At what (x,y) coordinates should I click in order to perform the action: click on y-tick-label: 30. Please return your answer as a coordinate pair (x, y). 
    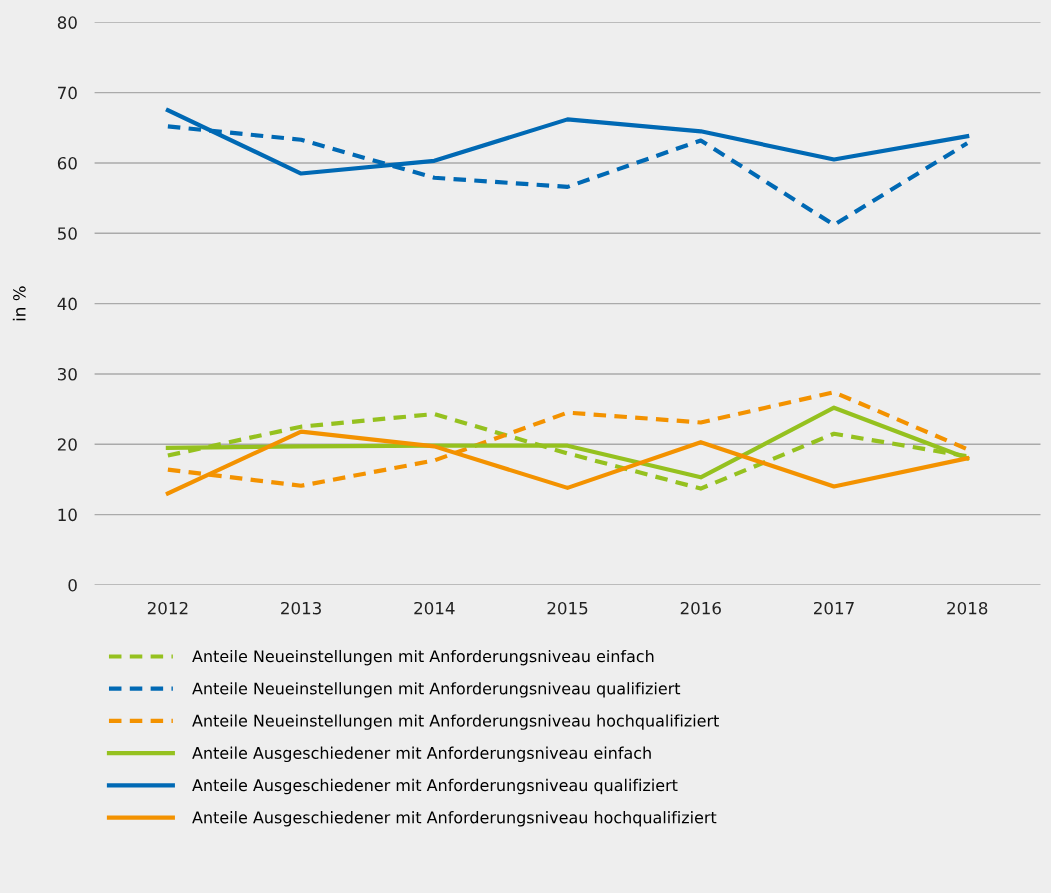
    Looking at the image, I should click on (67, 374).